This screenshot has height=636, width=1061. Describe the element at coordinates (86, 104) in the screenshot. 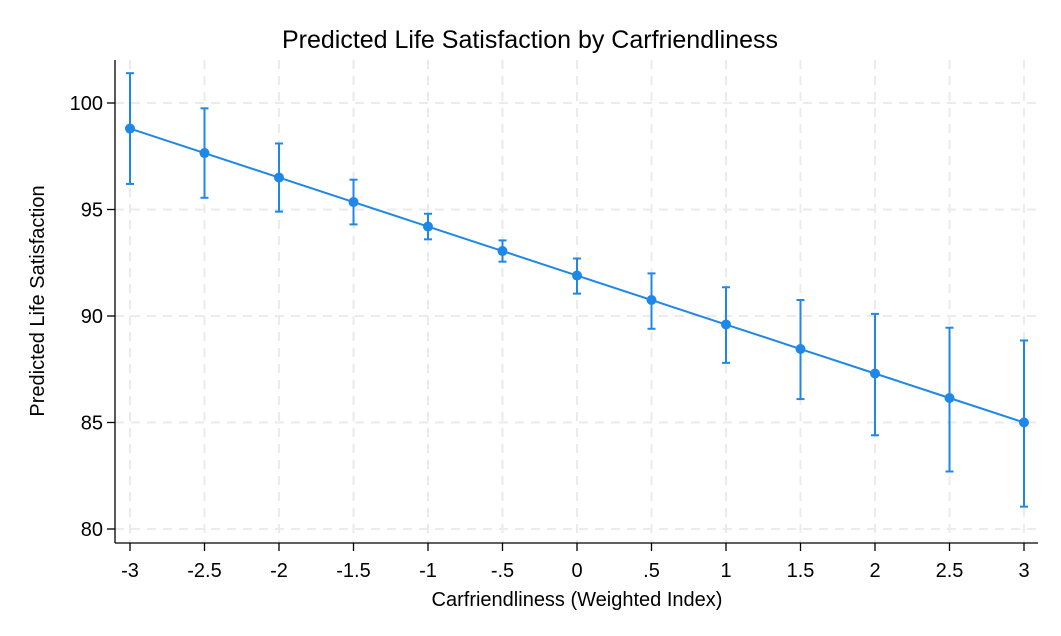

I see `y-tick-label: 100` at that location.